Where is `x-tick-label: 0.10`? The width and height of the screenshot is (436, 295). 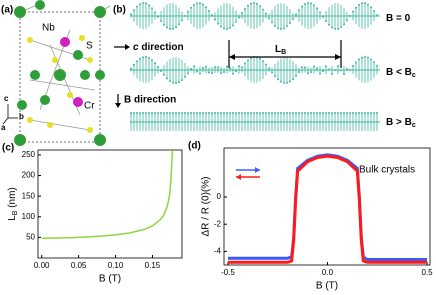
x-tick-label: 0.10 is located at coordinates (116, 265).